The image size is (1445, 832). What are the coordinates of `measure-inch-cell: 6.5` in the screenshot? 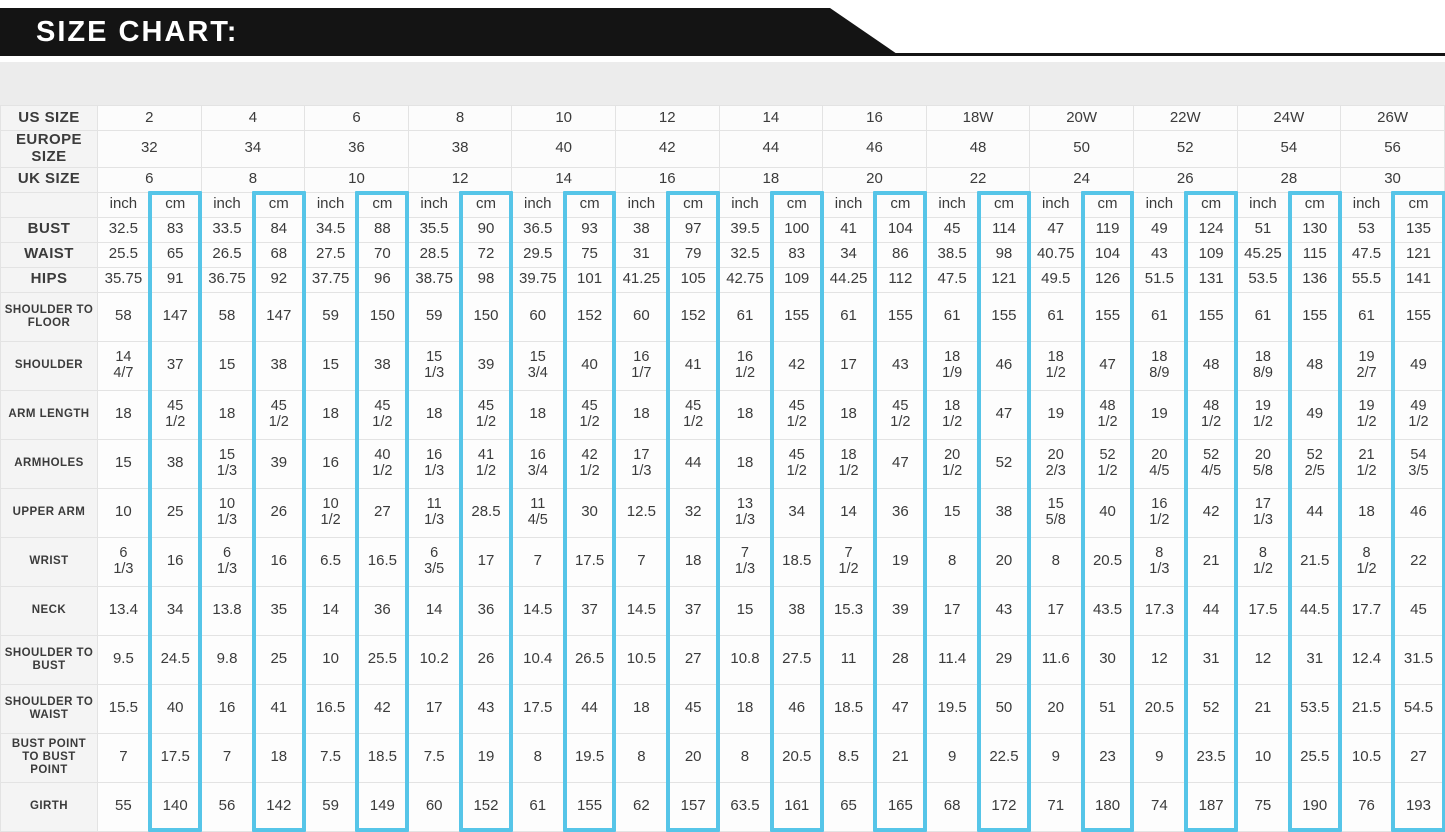 It's located at (330, 561).